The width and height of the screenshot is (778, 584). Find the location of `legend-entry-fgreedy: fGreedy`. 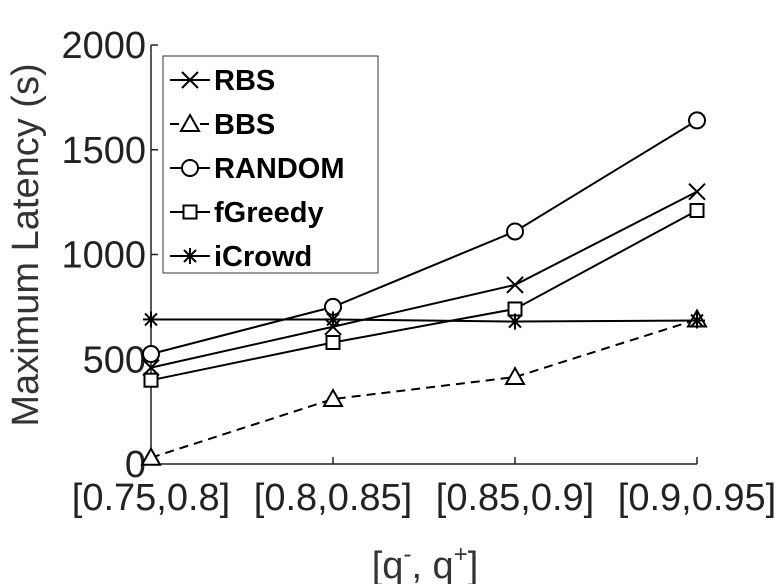

legend-entry-fgreedy: fGreedy is located at coordinates (247, 213).